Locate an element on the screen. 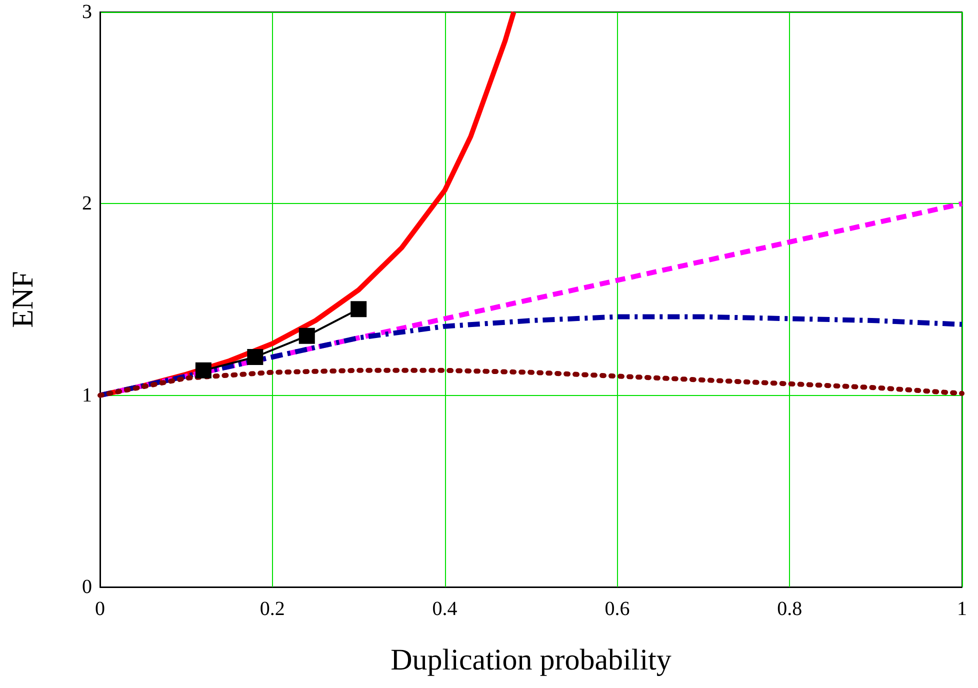 The width and height of the screenshot is (978, 688). x-tick-label: 0.6 is located at coordinates (617, 609).